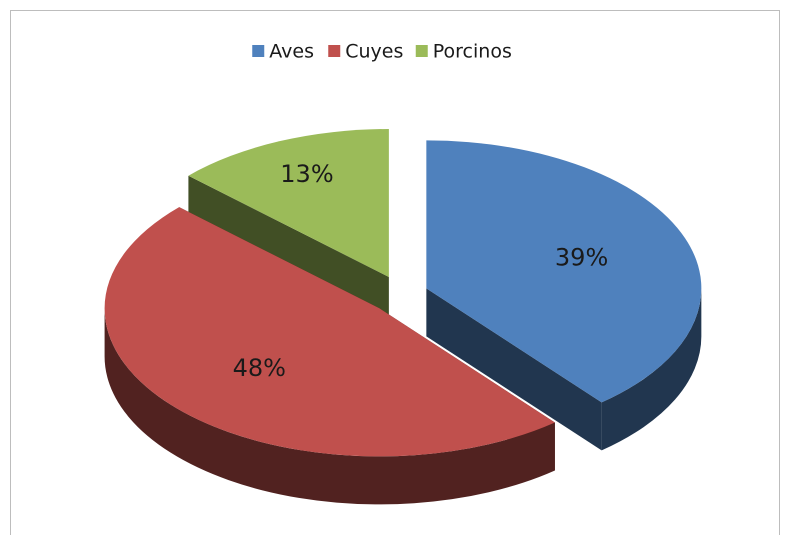  Describe the element at coordinates (291, 52) in the screenshot. I see `legend-label: Aves` at that location.